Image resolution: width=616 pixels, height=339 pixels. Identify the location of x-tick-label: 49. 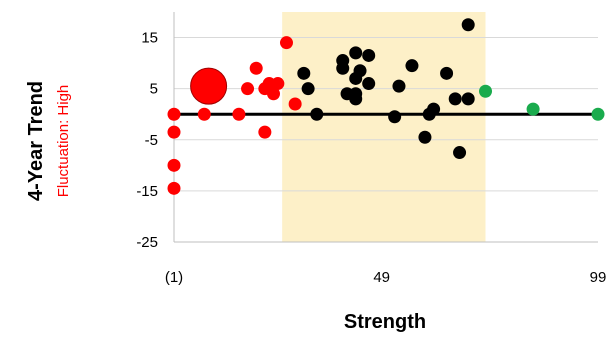
(381, 277).